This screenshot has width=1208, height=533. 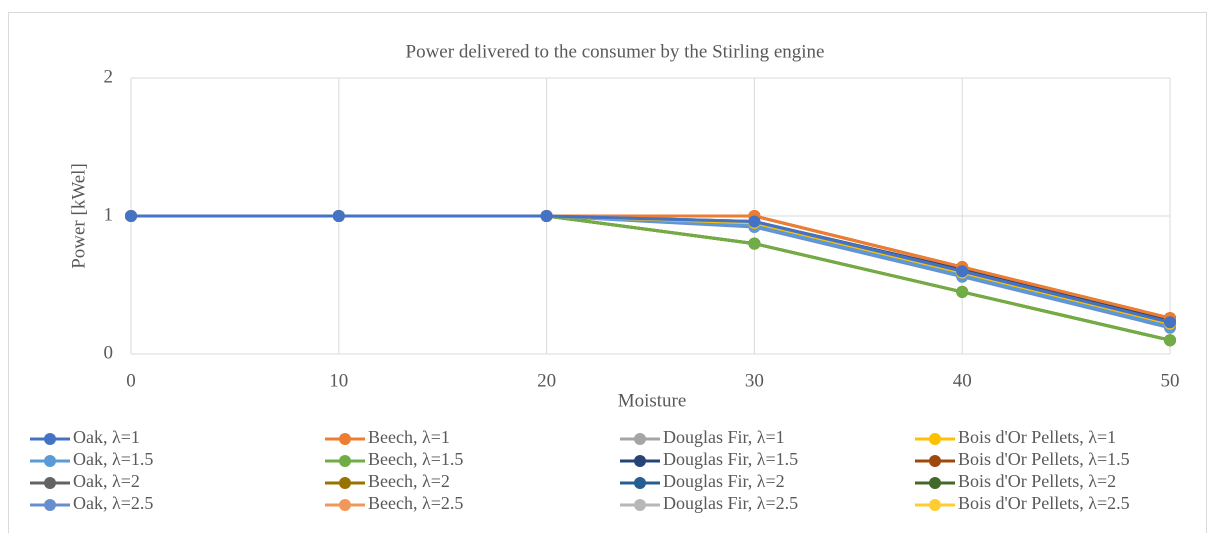 I want to click on legend-label: Beech, λ=1.5, so click(x=415, y=459).